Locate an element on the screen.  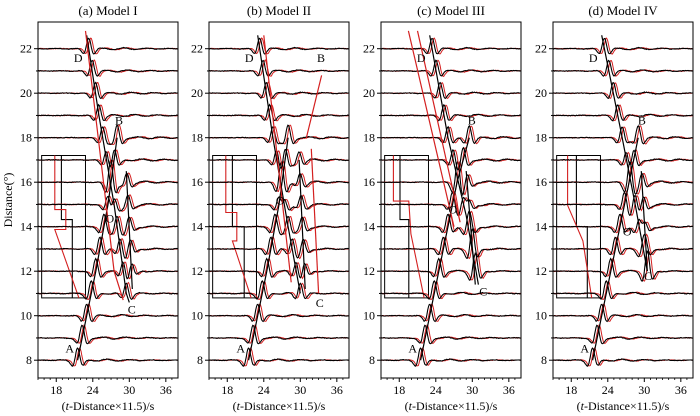
y-tick-label: 14 is located at coordinates (26, 227).